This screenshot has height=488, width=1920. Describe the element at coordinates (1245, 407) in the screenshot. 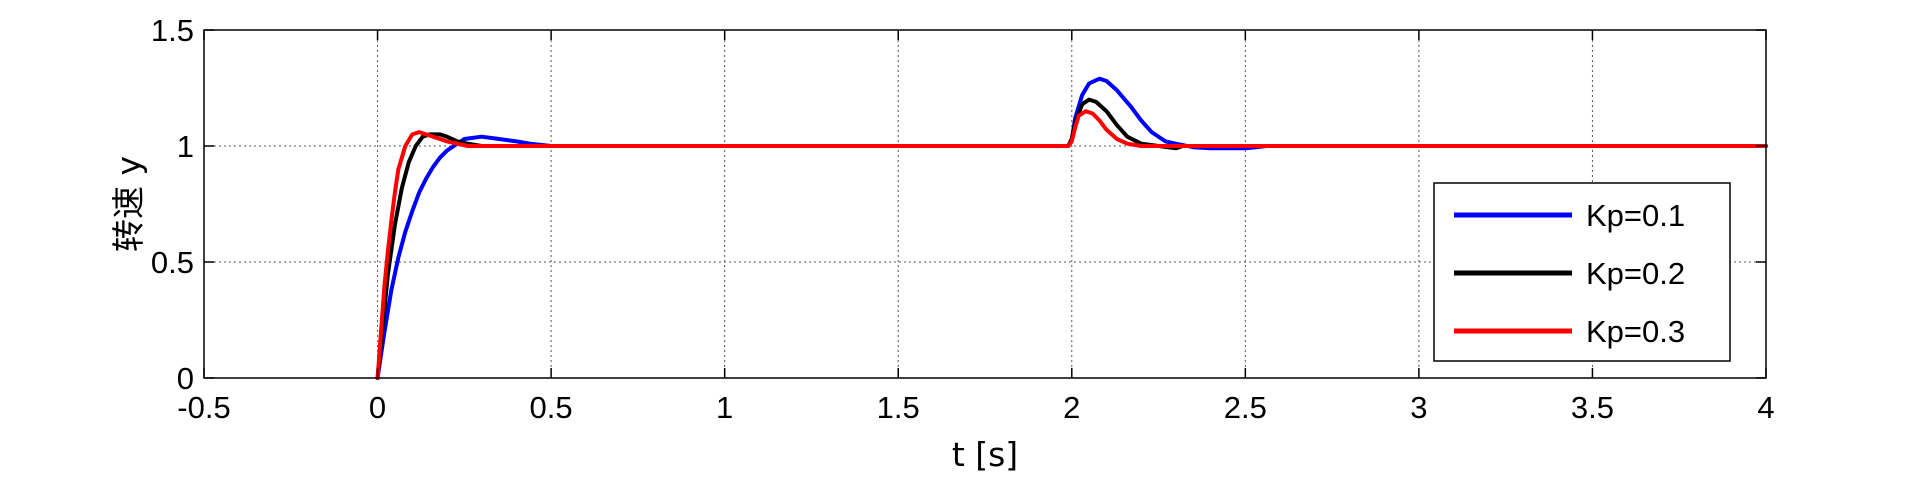

I see `x-tick-label: 2.5` at that location.